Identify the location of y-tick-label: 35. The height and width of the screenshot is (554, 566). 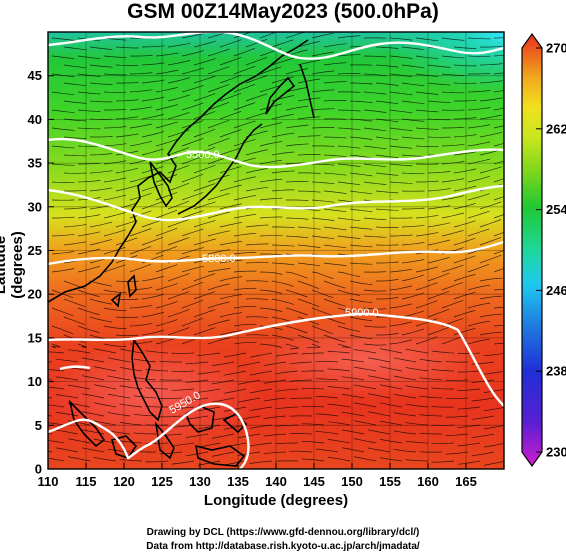
(35, 163).